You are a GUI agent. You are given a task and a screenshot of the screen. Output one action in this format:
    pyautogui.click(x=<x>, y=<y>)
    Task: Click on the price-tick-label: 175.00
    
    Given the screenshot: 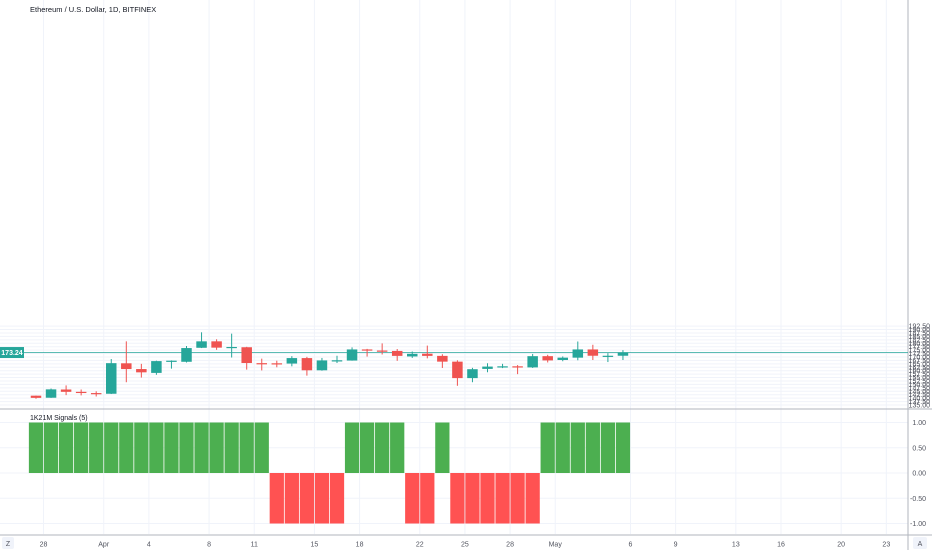 What is the action you would take?
    pyautogui.click(x=920, y=351)
    